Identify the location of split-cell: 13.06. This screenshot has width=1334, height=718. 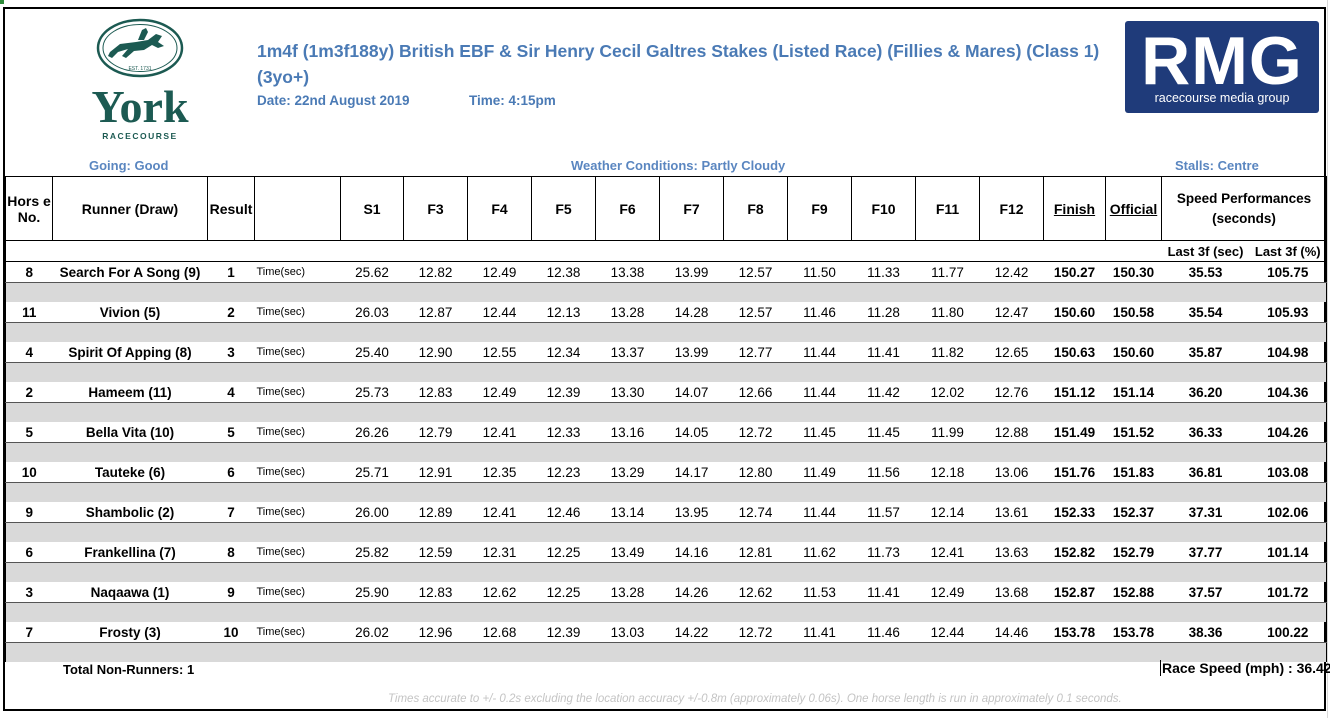
(1011, 472).